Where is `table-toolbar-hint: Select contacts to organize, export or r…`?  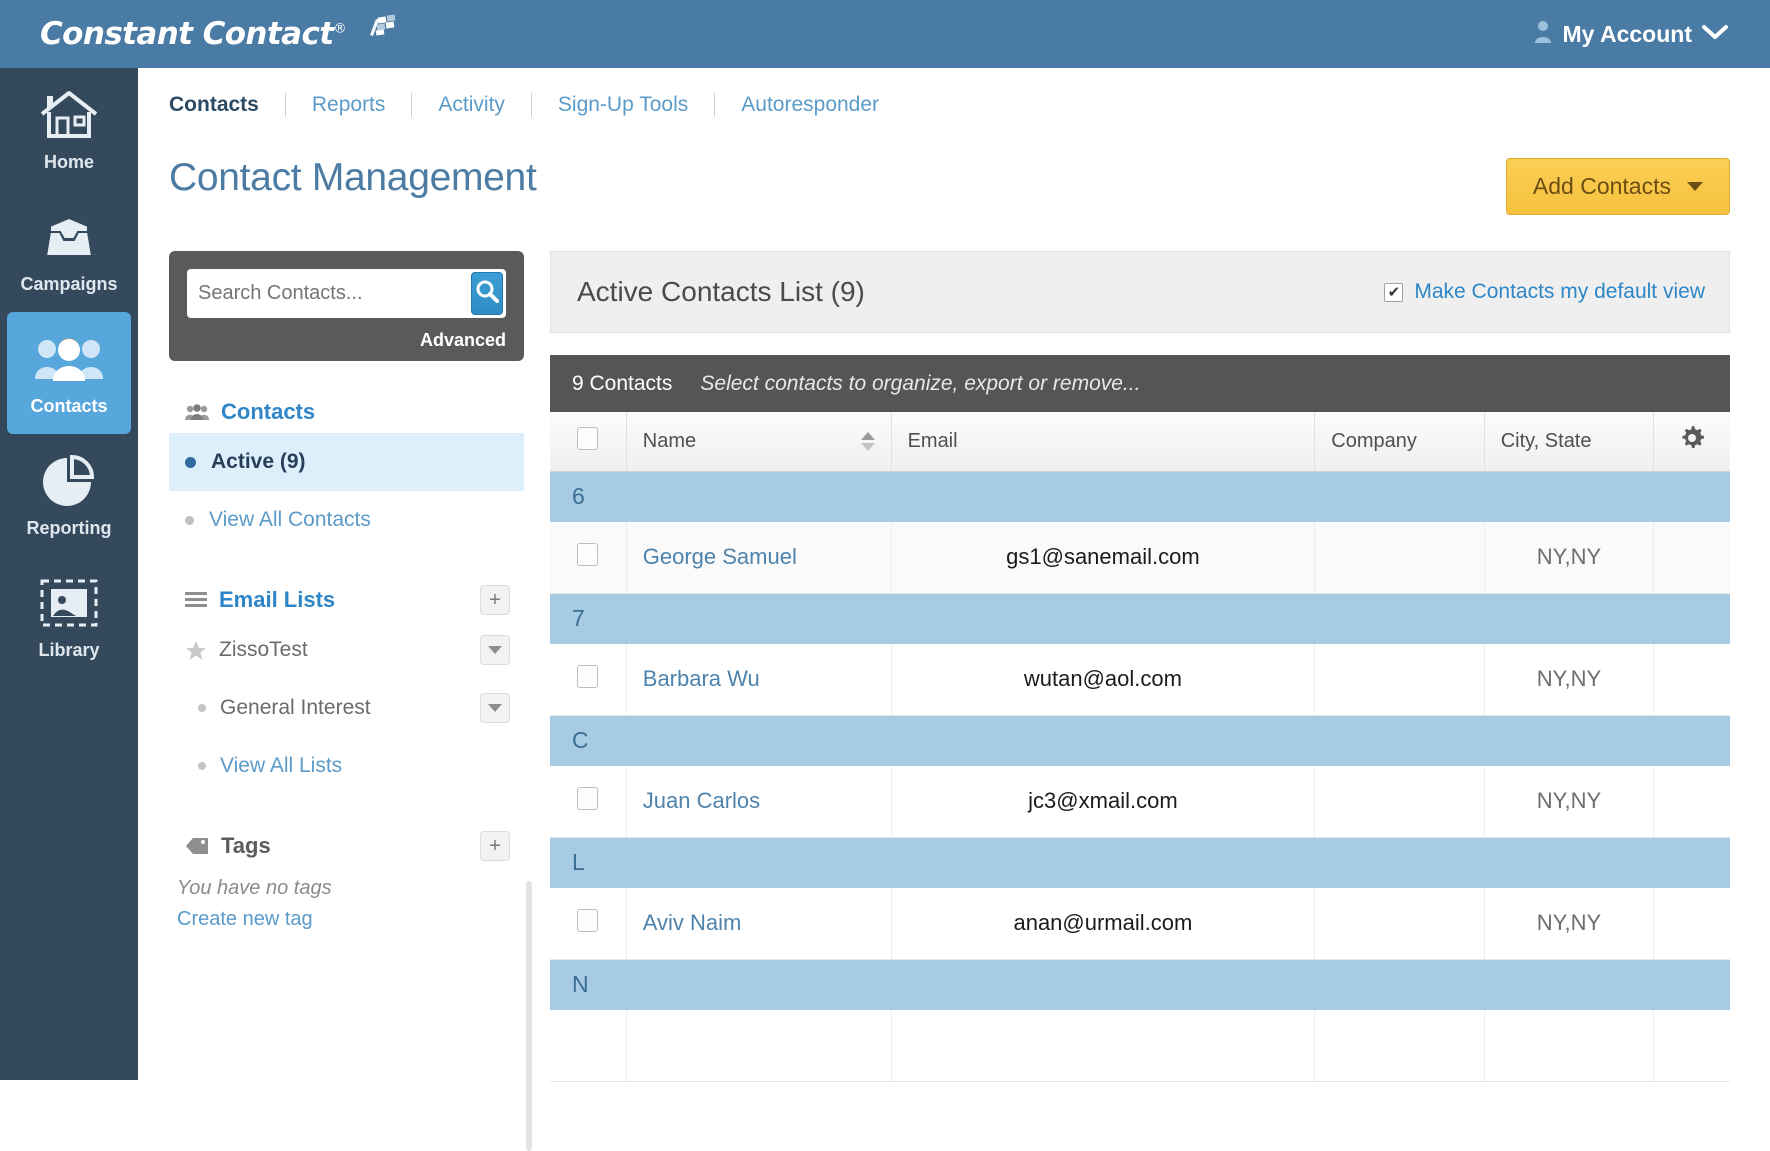
table-toolbar-hint: Select contacts to organize, export or r… is located at coordinates (920, 383).